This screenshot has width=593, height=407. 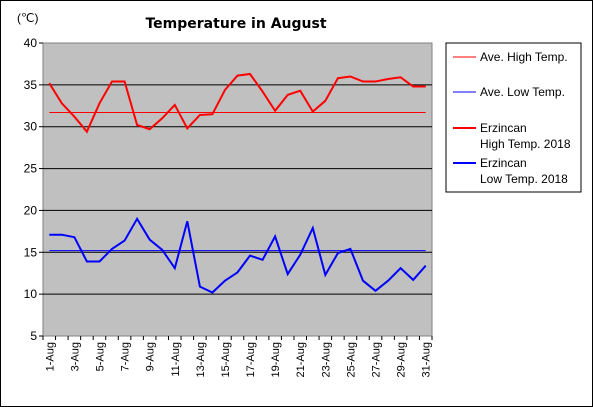 What do you see at coordinates (251, 359) in the screenshot?
I see `x-tick-label: 17-Aug` at bounding box center [251, 359].